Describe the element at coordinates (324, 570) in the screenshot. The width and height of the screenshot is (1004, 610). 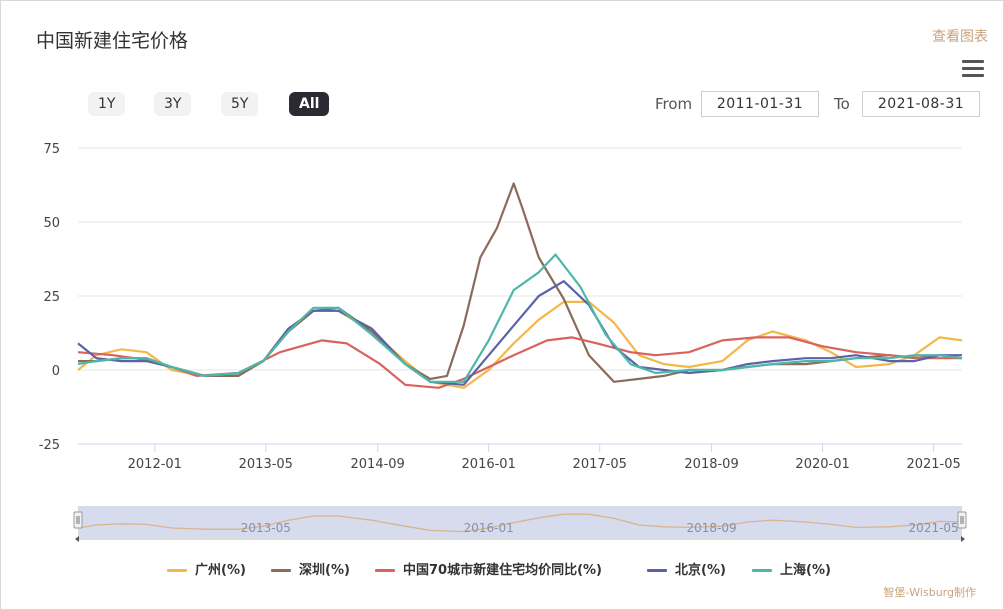
I see `legend-label: 深圳(%)` at that location.